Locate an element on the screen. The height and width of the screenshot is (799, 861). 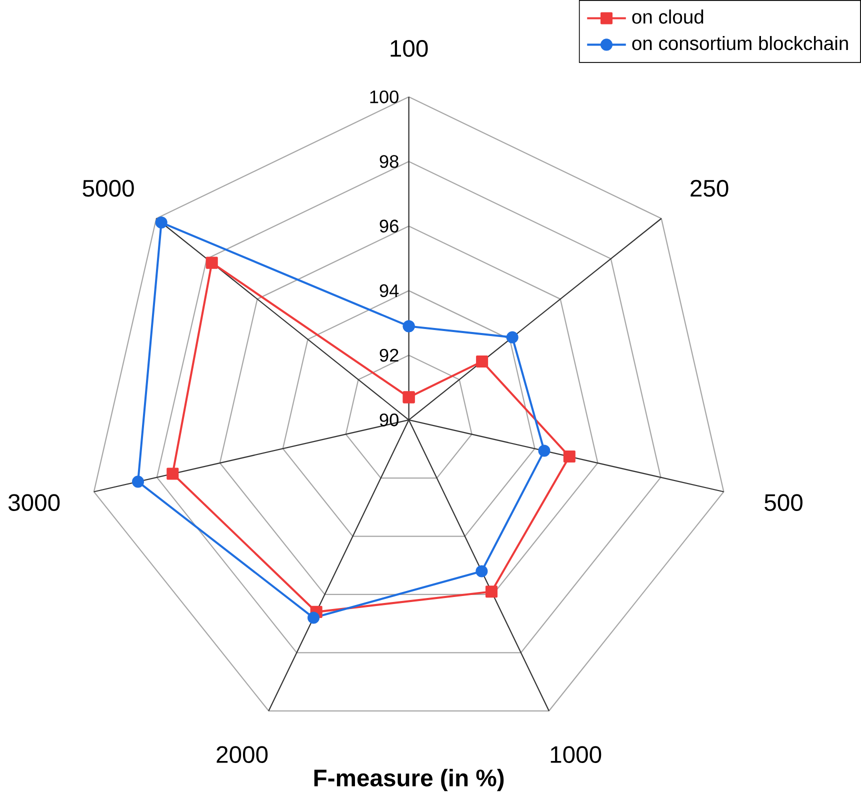
spoke-label: 100 is located at coordinates (409, 49).